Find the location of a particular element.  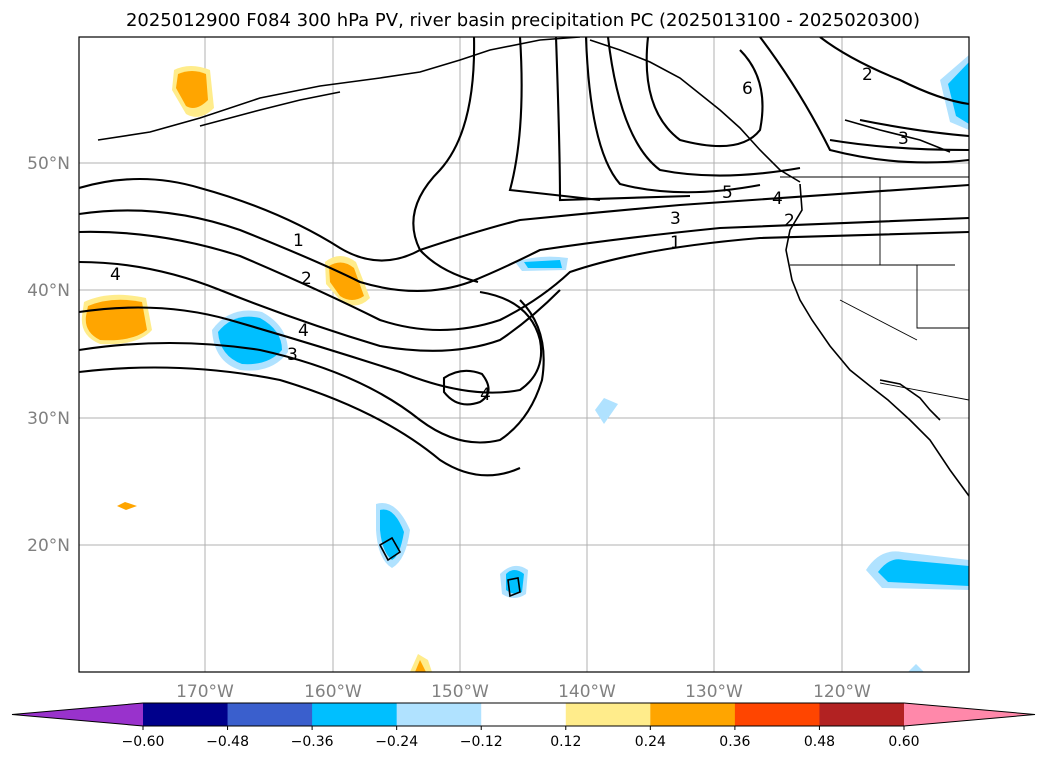

colorbar-tick-label: 0.60 is located at coordinates (903, 742).